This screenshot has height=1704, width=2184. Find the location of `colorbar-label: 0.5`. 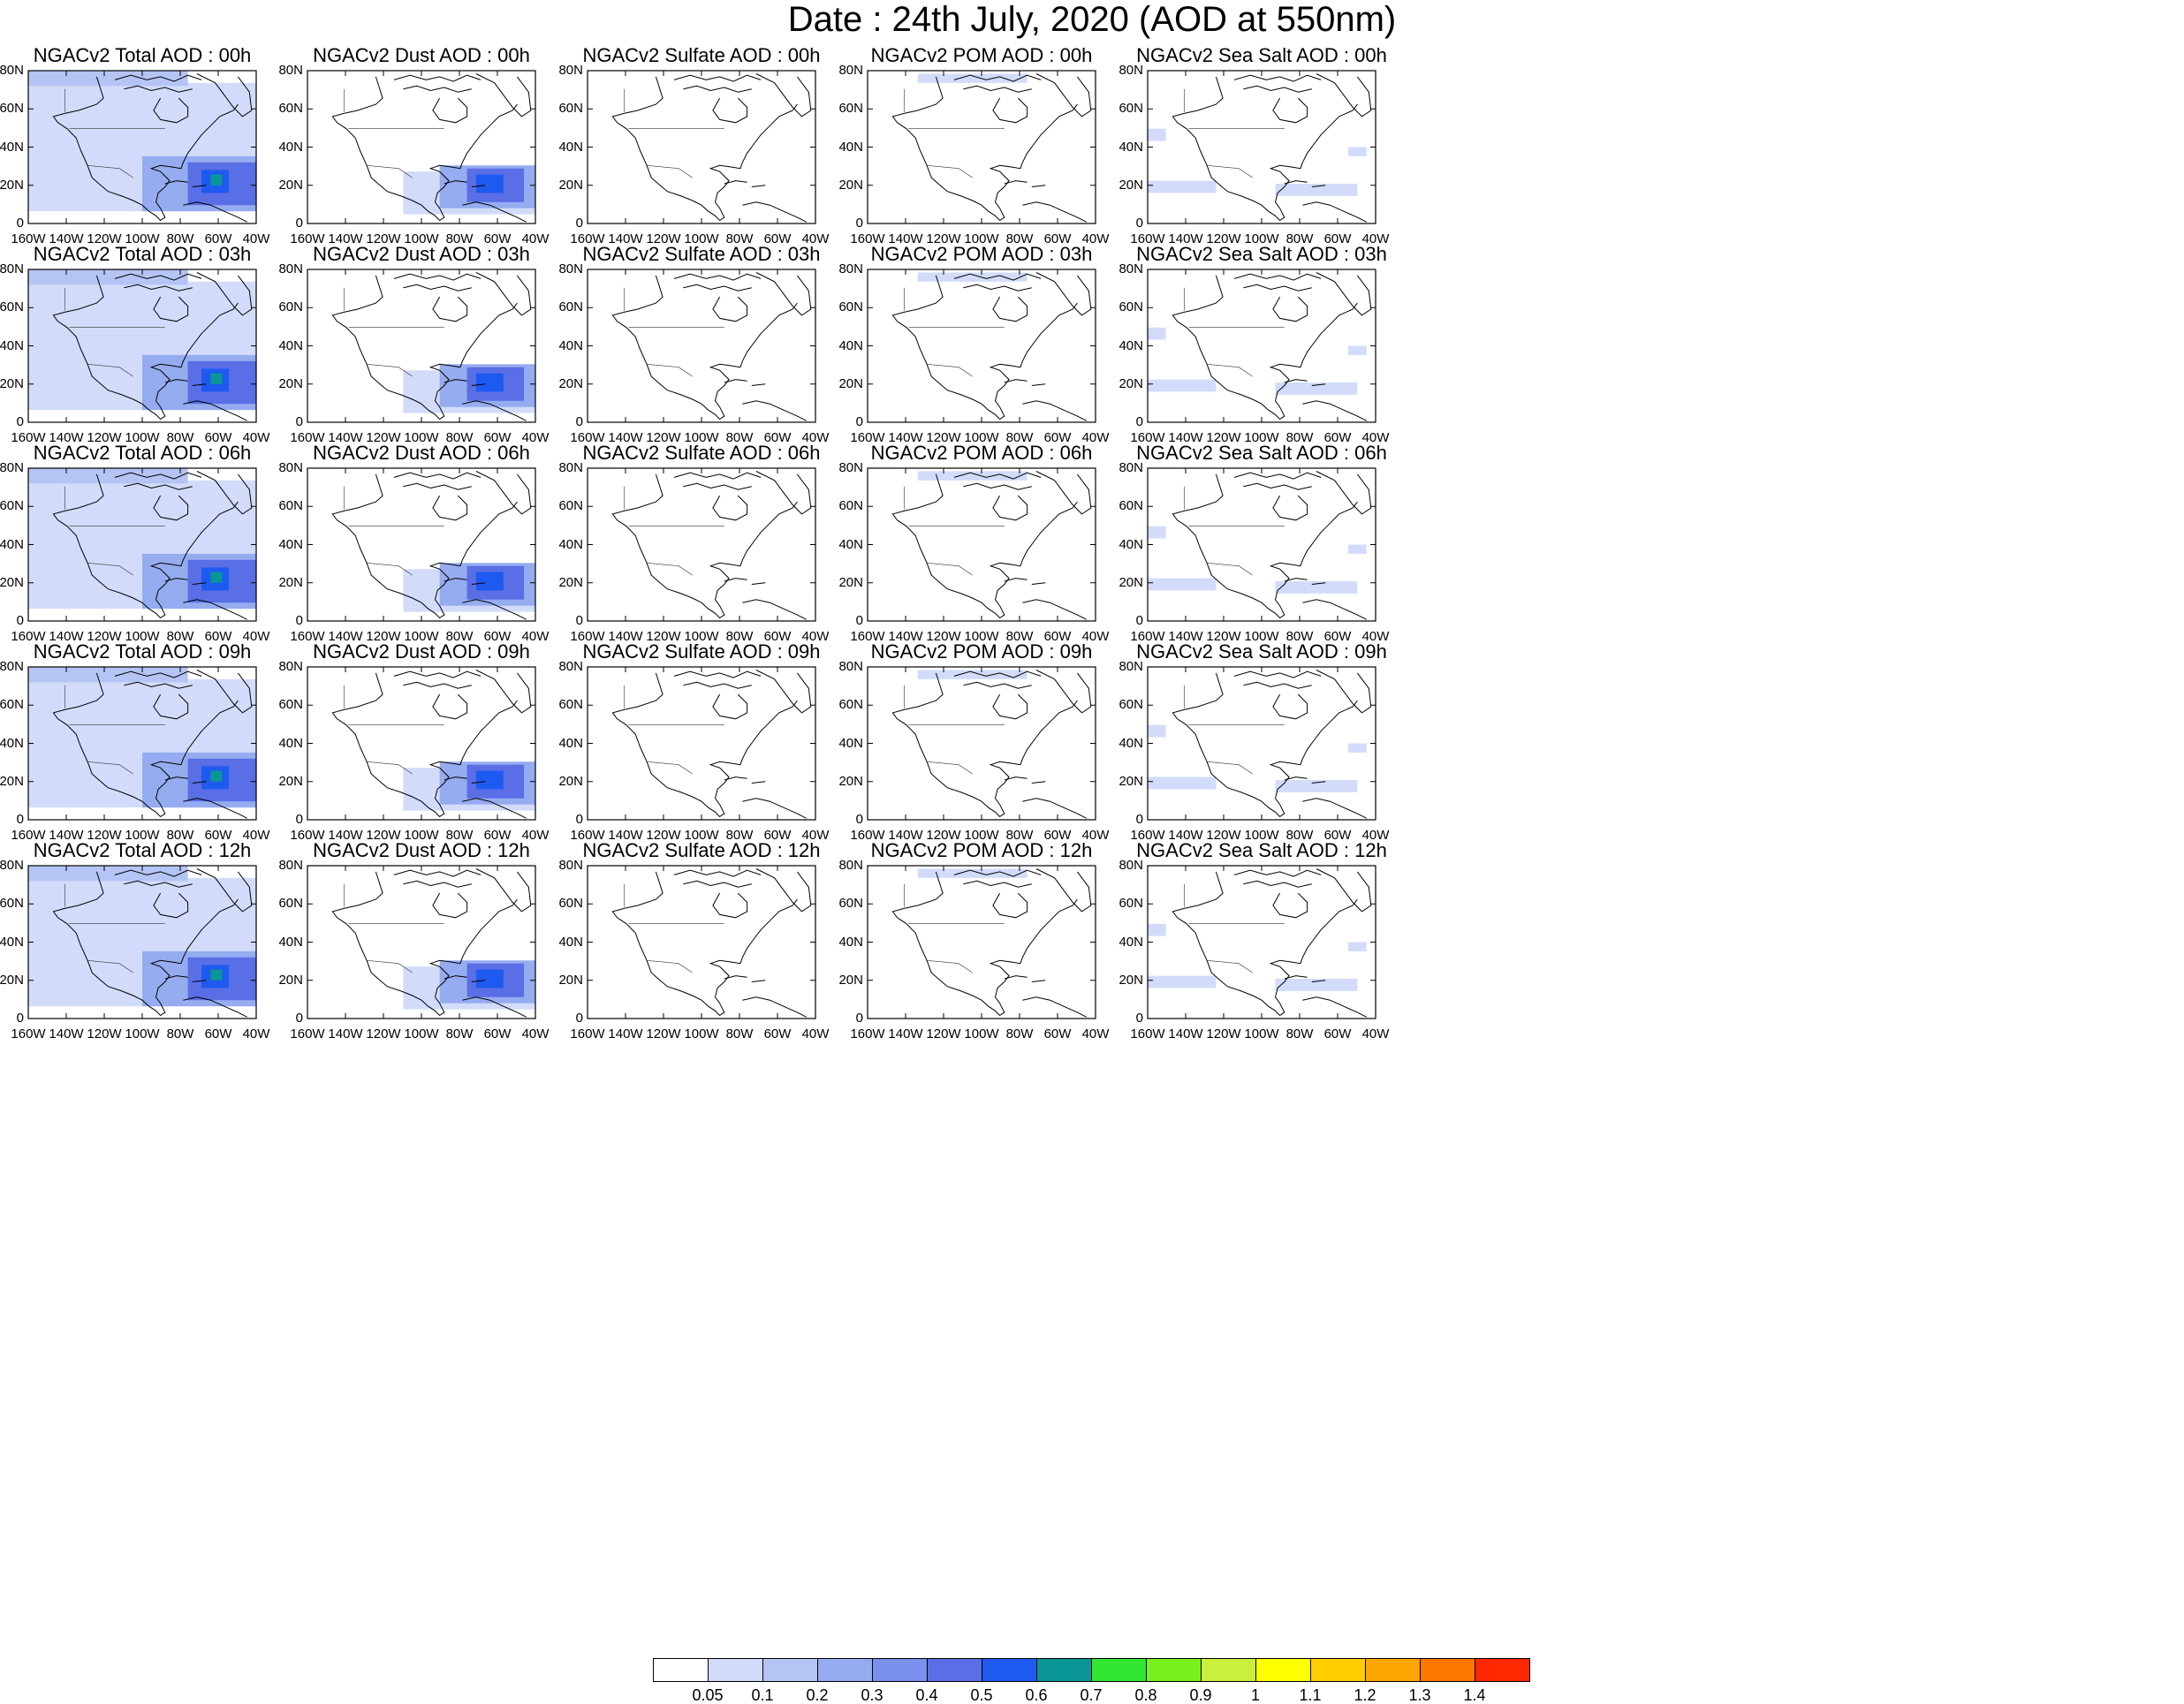

colorbar-label: 0.5 is located at coordinates (981, 1695).